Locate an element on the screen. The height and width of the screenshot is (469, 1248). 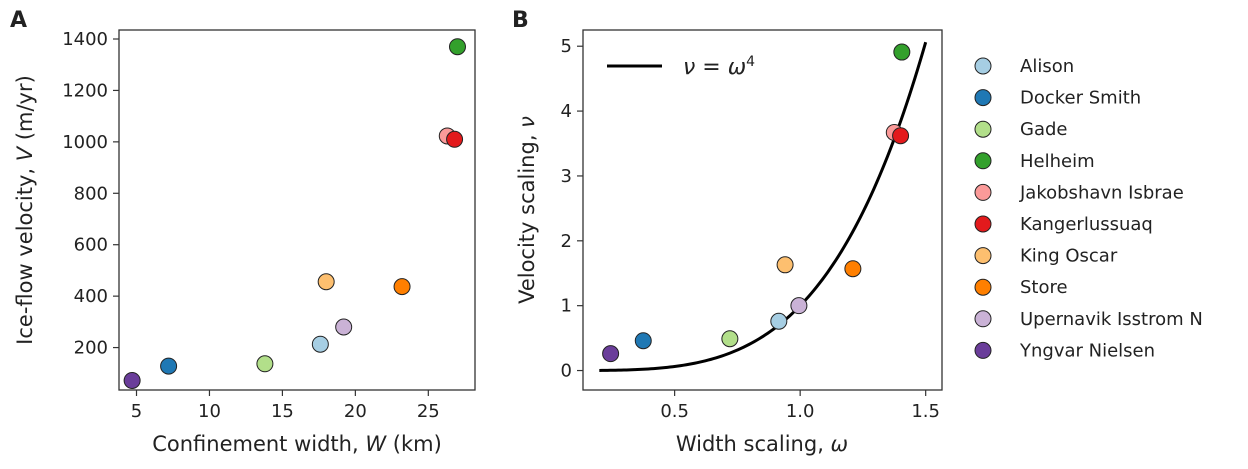
legend-label-kangerlussuaq: Kangerlussuaq is located at coordinates (1086, 224).